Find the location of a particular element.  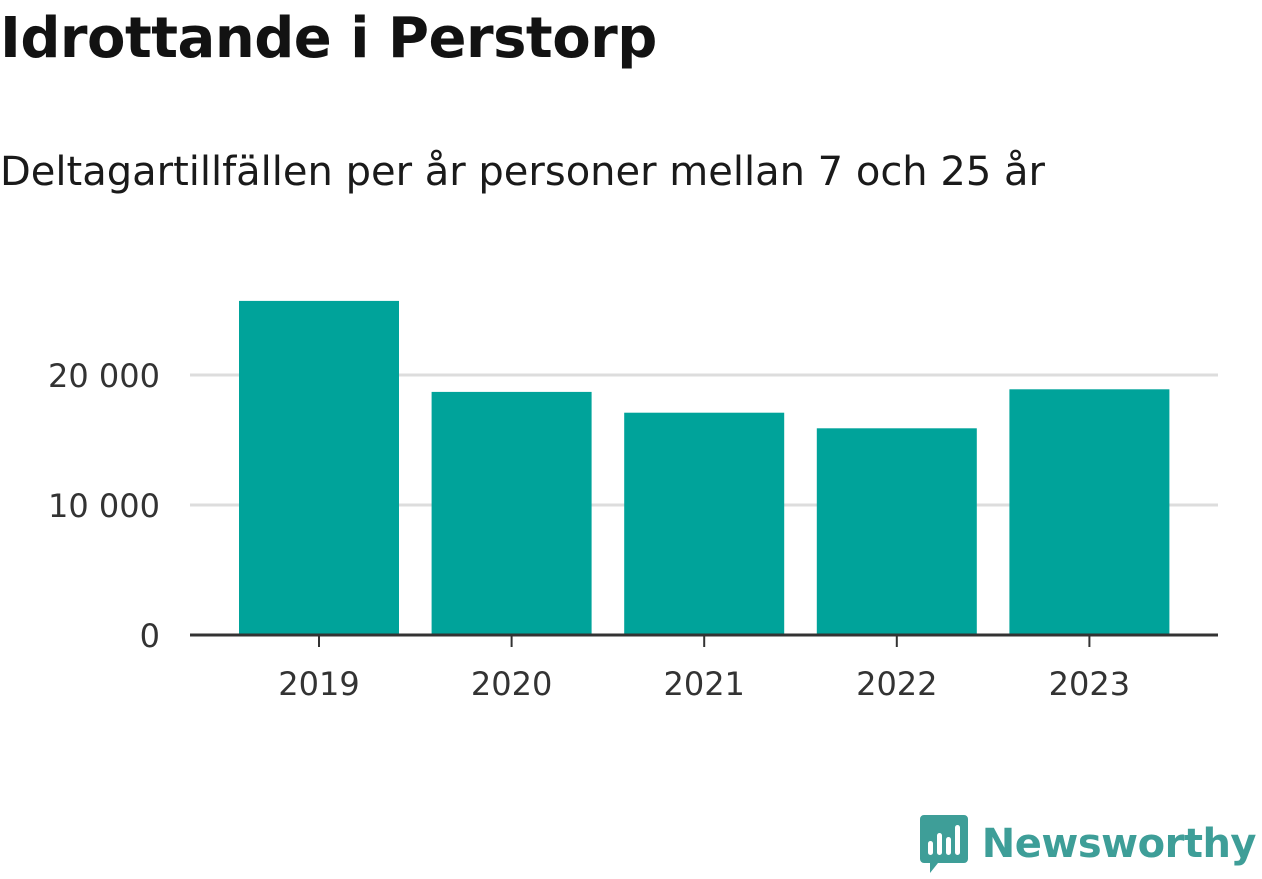

axes is located at coordinates (704, 640).